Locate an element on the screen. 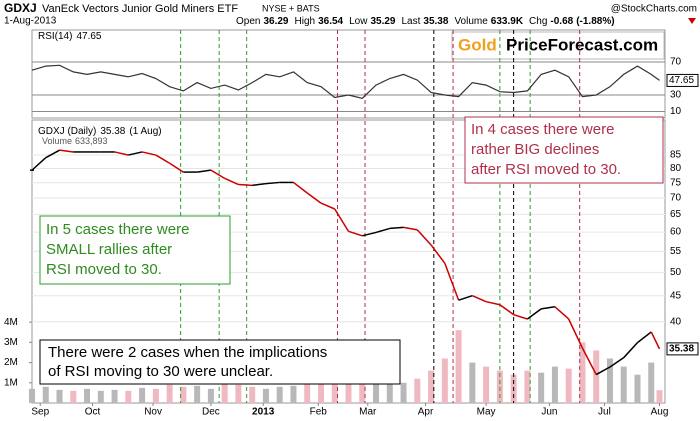 This screenshot has width=700, height=421. annotation-text: RSI moved to 30. is located at coordinates (104, 269).